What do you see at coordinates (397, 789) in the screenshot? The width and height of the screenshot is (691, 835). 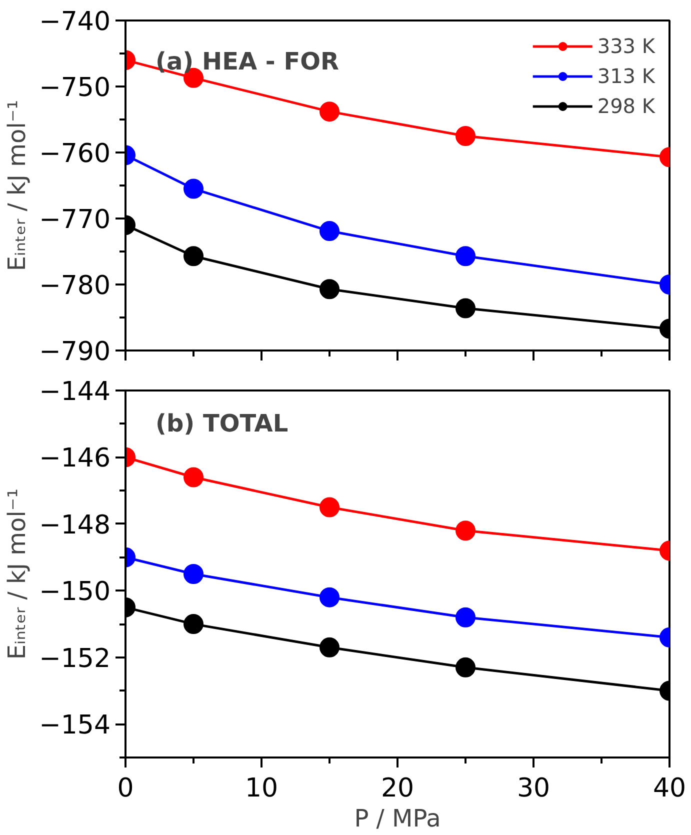 I see `x-tick-label: 20` at bounding box center [397, 789].